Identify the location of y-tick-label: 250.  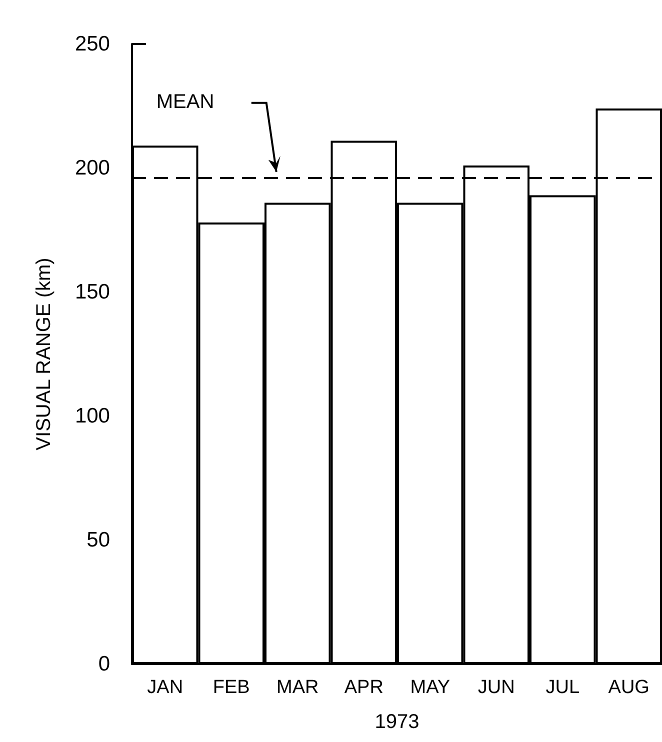
(92, 44).